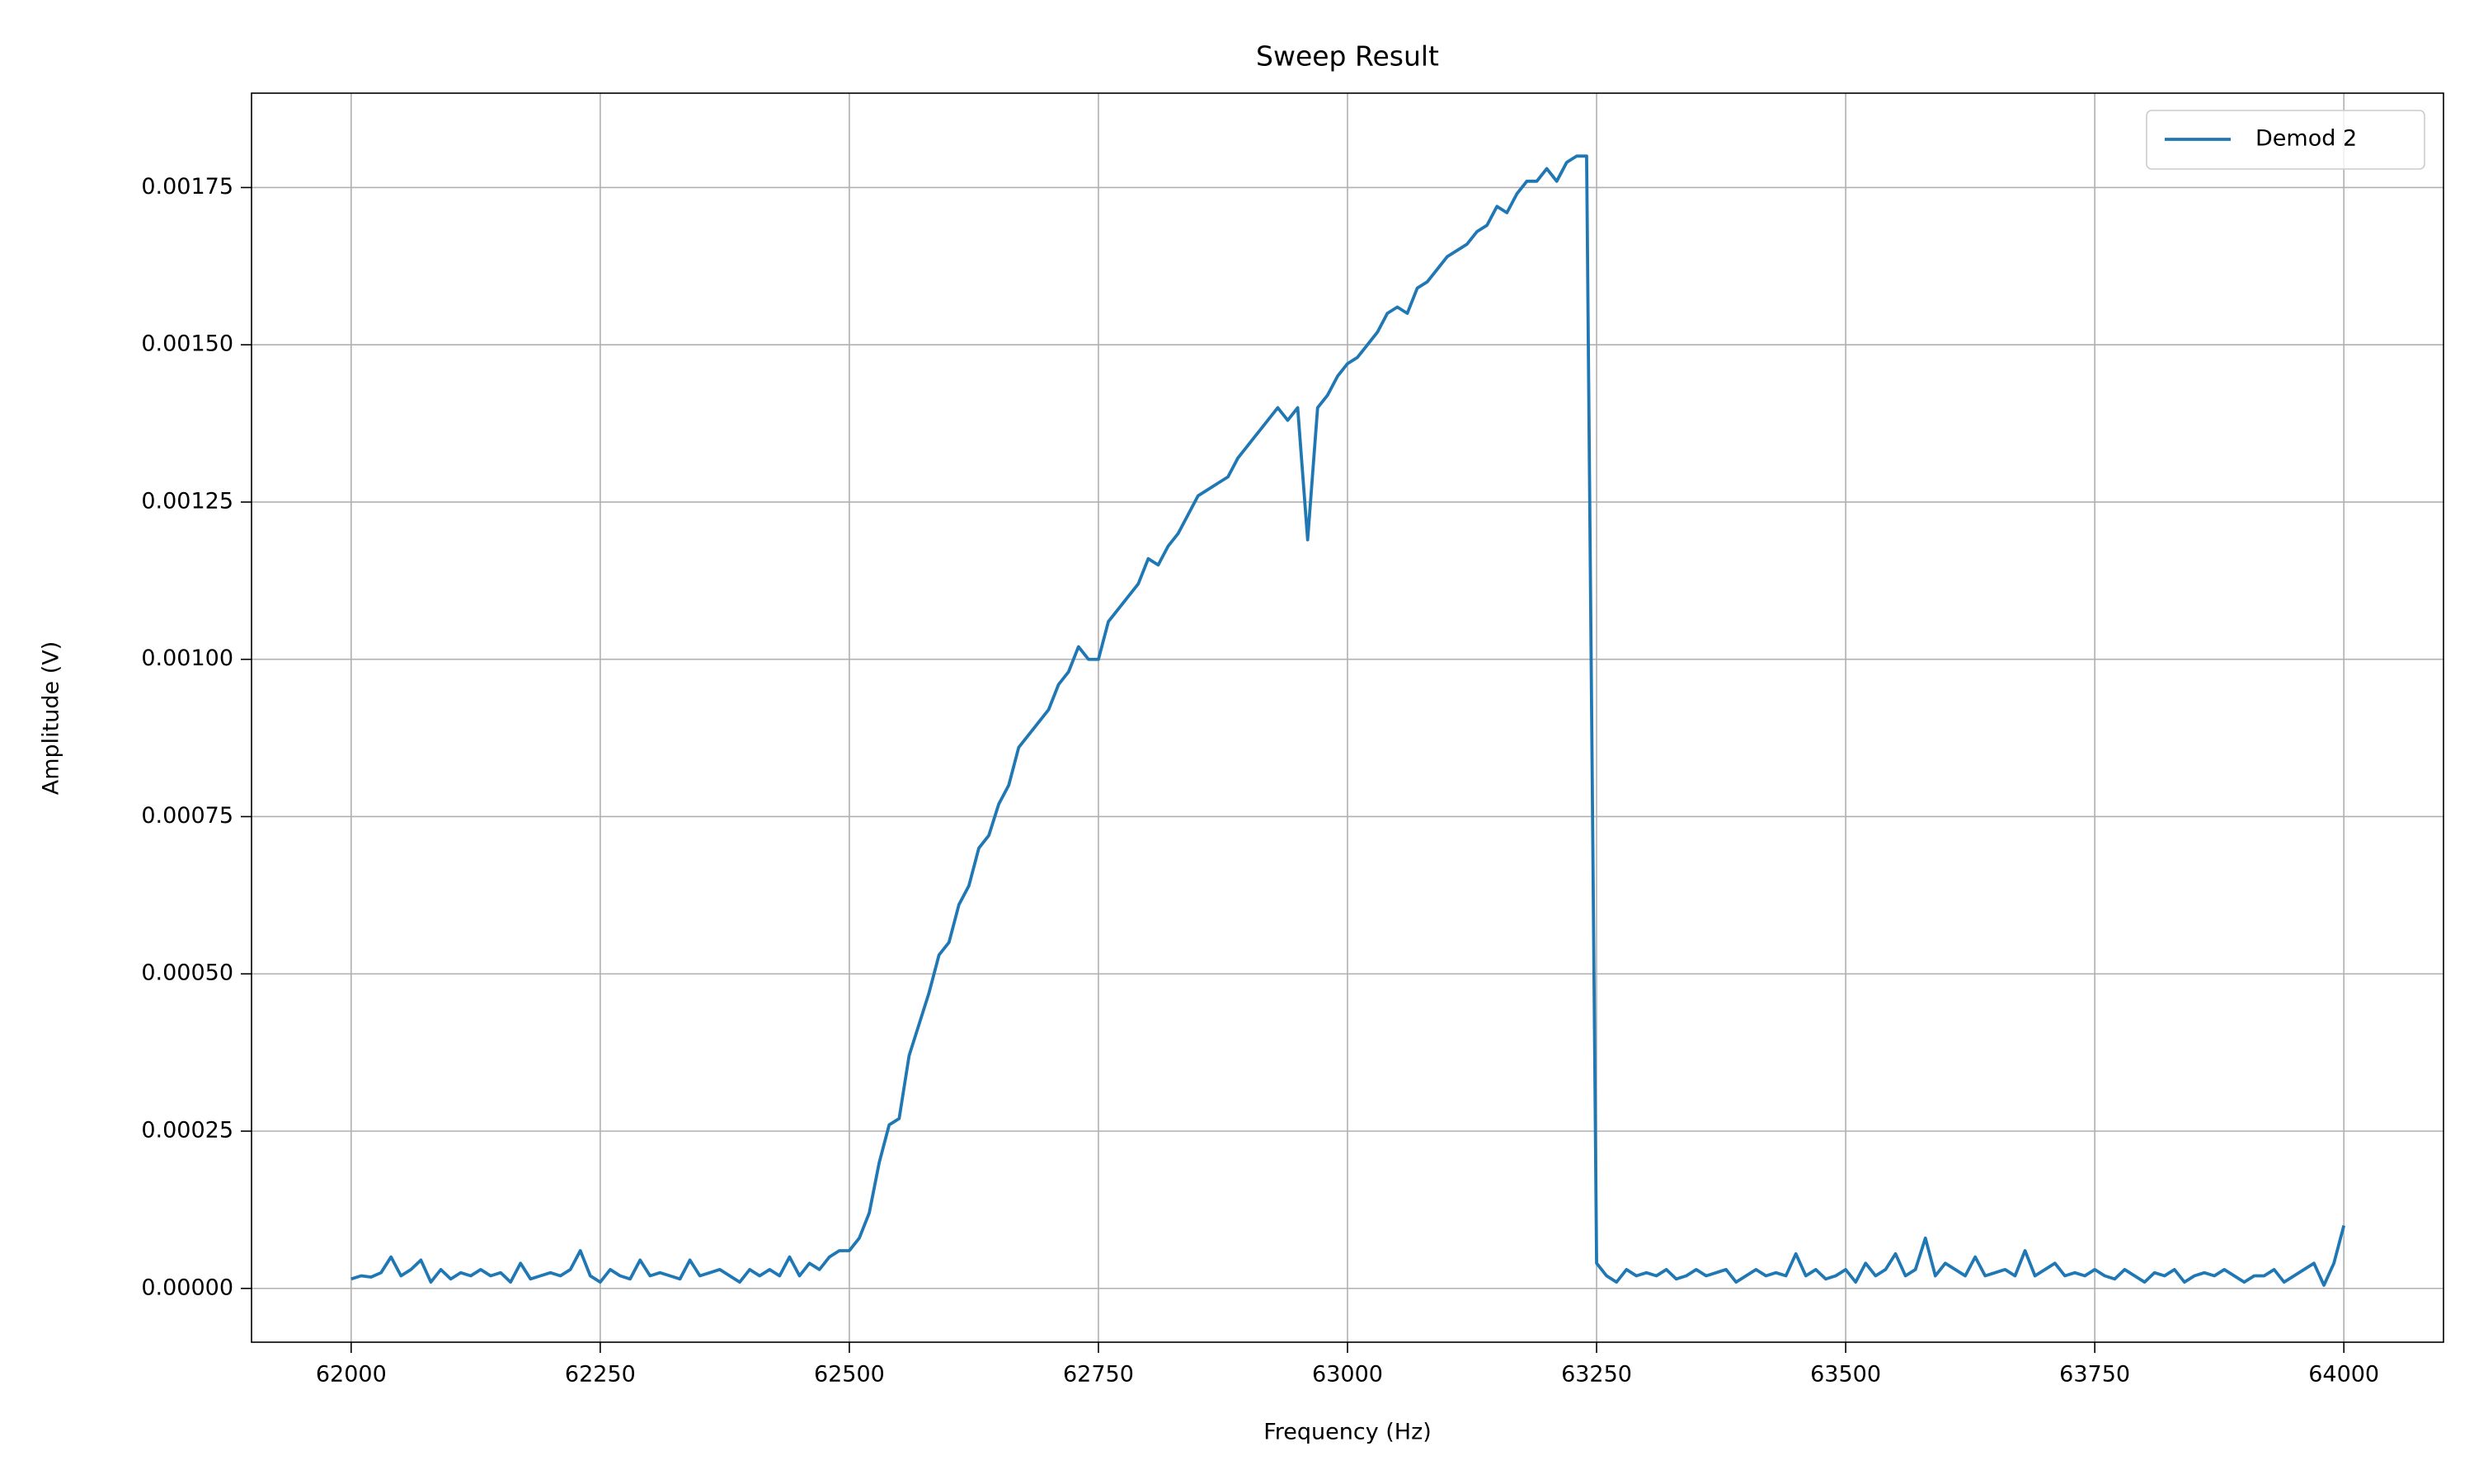  What do you see at coordinates (51, 718) in the screenshot?
I see `y-axis-label: Amplitude (V)` at bounding box center [51, 718].